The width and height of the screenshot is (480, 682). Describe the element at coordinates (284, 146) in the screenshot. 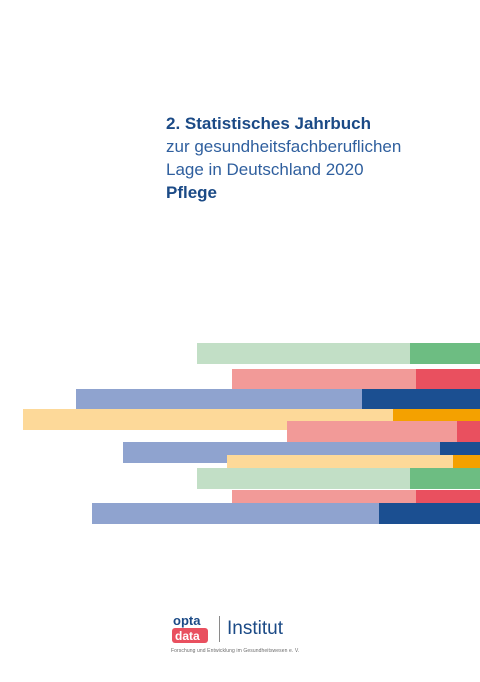

I see `title-line-2: zur gesundheitsfachberuflichen` at that location.